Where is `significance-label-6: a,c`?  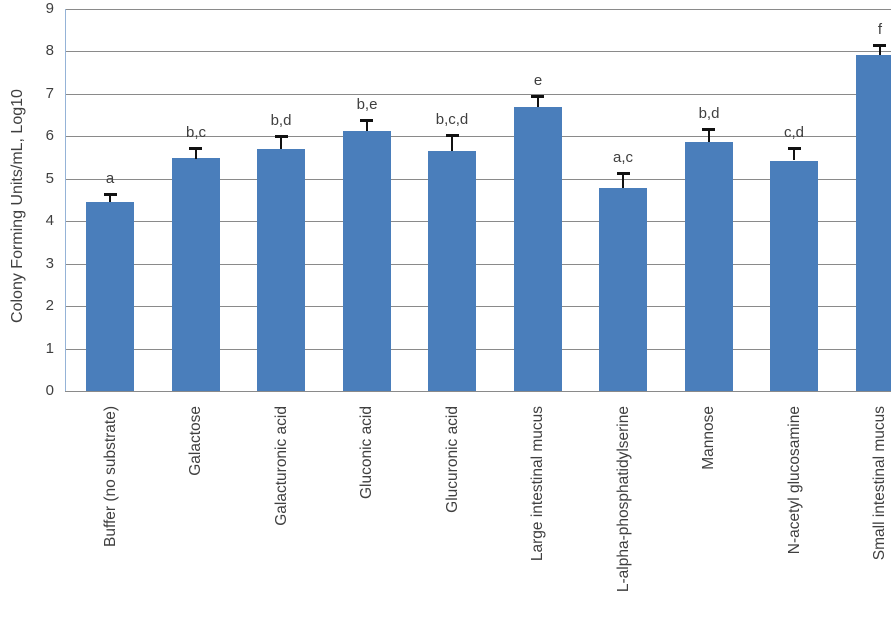
significance-label-6: a,c is located at coordinates (622, 157).